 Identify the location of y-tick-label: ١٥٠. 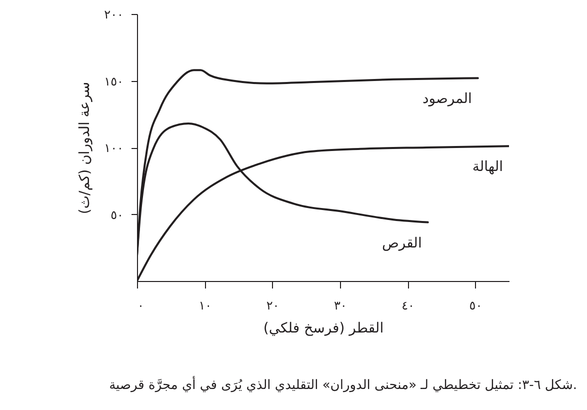
(114, 81).